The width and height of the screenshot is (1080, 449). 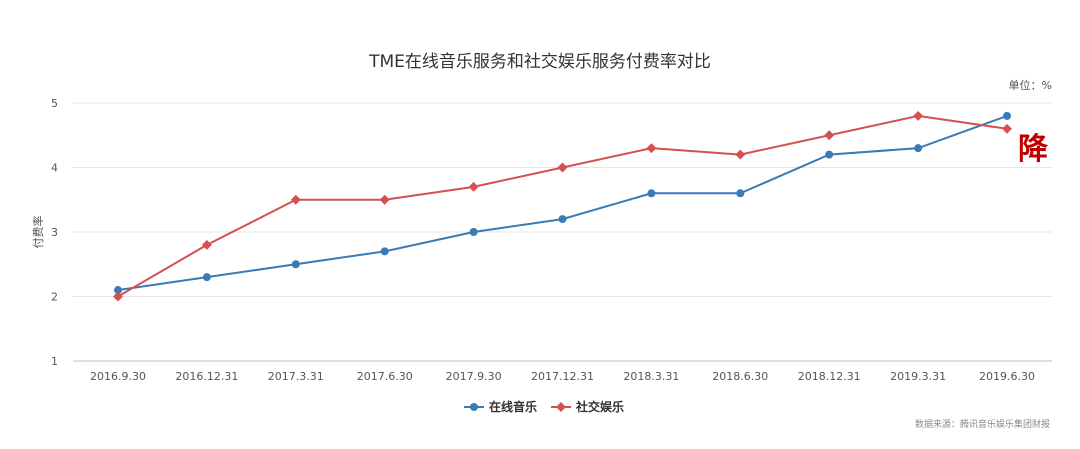 I want to click on legend-item-social-entertainment: 社交娱乐, so click(x=587, y=406).